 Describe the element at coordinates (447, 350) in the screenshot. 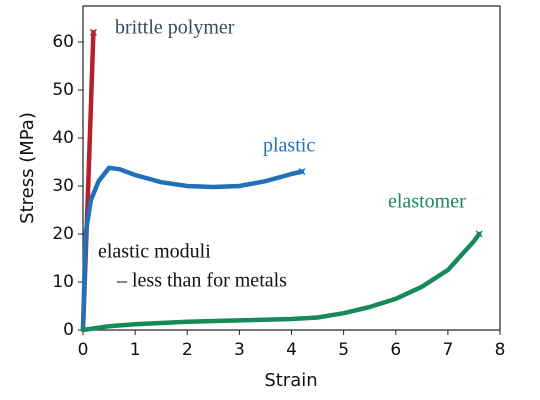

I see `x-tick-label: 7` at that location.